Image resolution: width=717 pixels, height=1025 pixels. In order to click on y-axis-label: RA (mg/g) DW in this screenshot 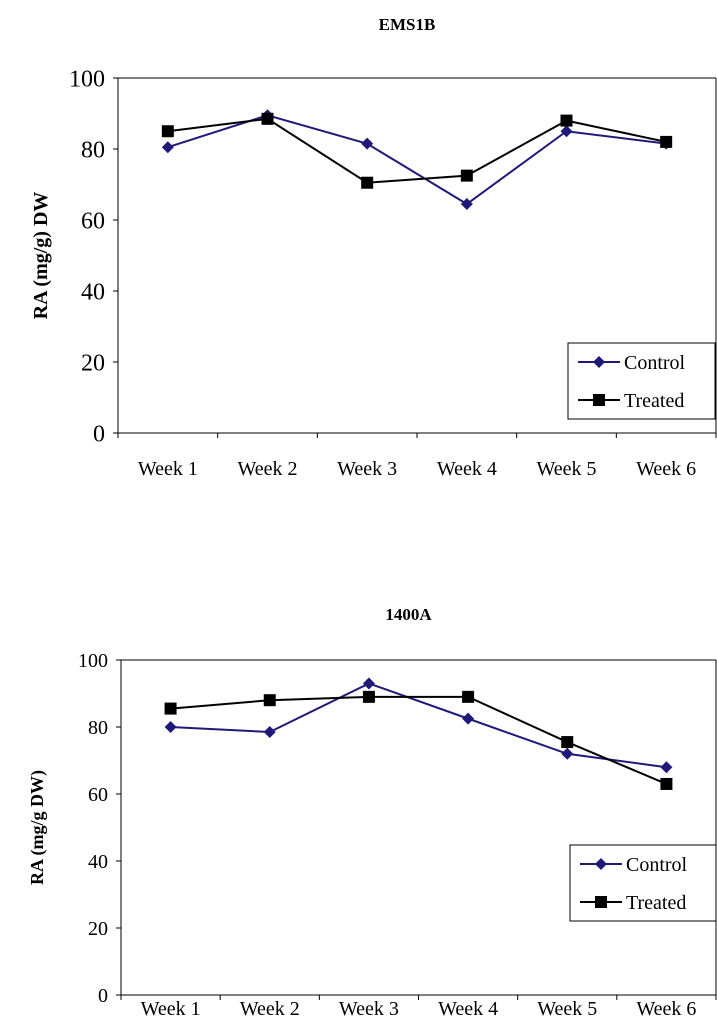, I will do `click(41, 256)`.